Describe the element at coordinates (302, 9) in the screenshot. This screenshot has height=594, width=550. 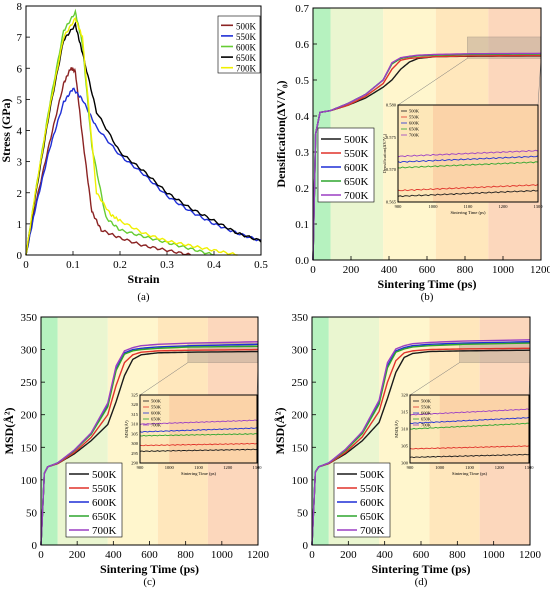
I see `y-tick-label: 0.7` at that location.